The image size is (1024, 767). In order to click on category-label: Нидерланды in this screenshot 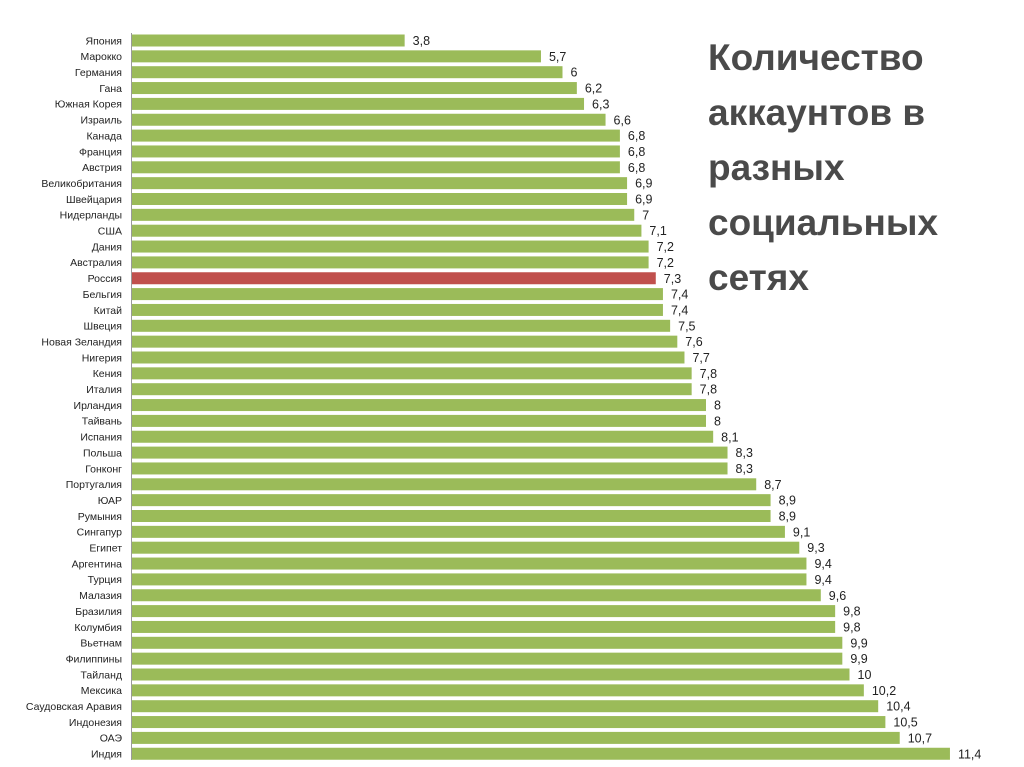, I will do `click(91, 216)`.